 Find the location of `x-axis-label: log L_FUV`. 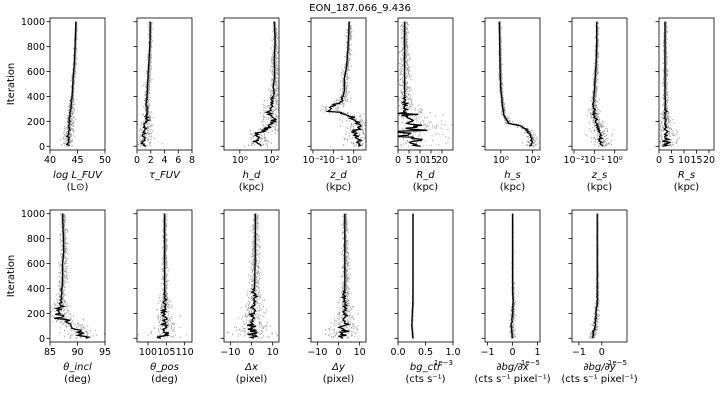

x-axis-label: log L_FUV is located at coordinates (78, 175).